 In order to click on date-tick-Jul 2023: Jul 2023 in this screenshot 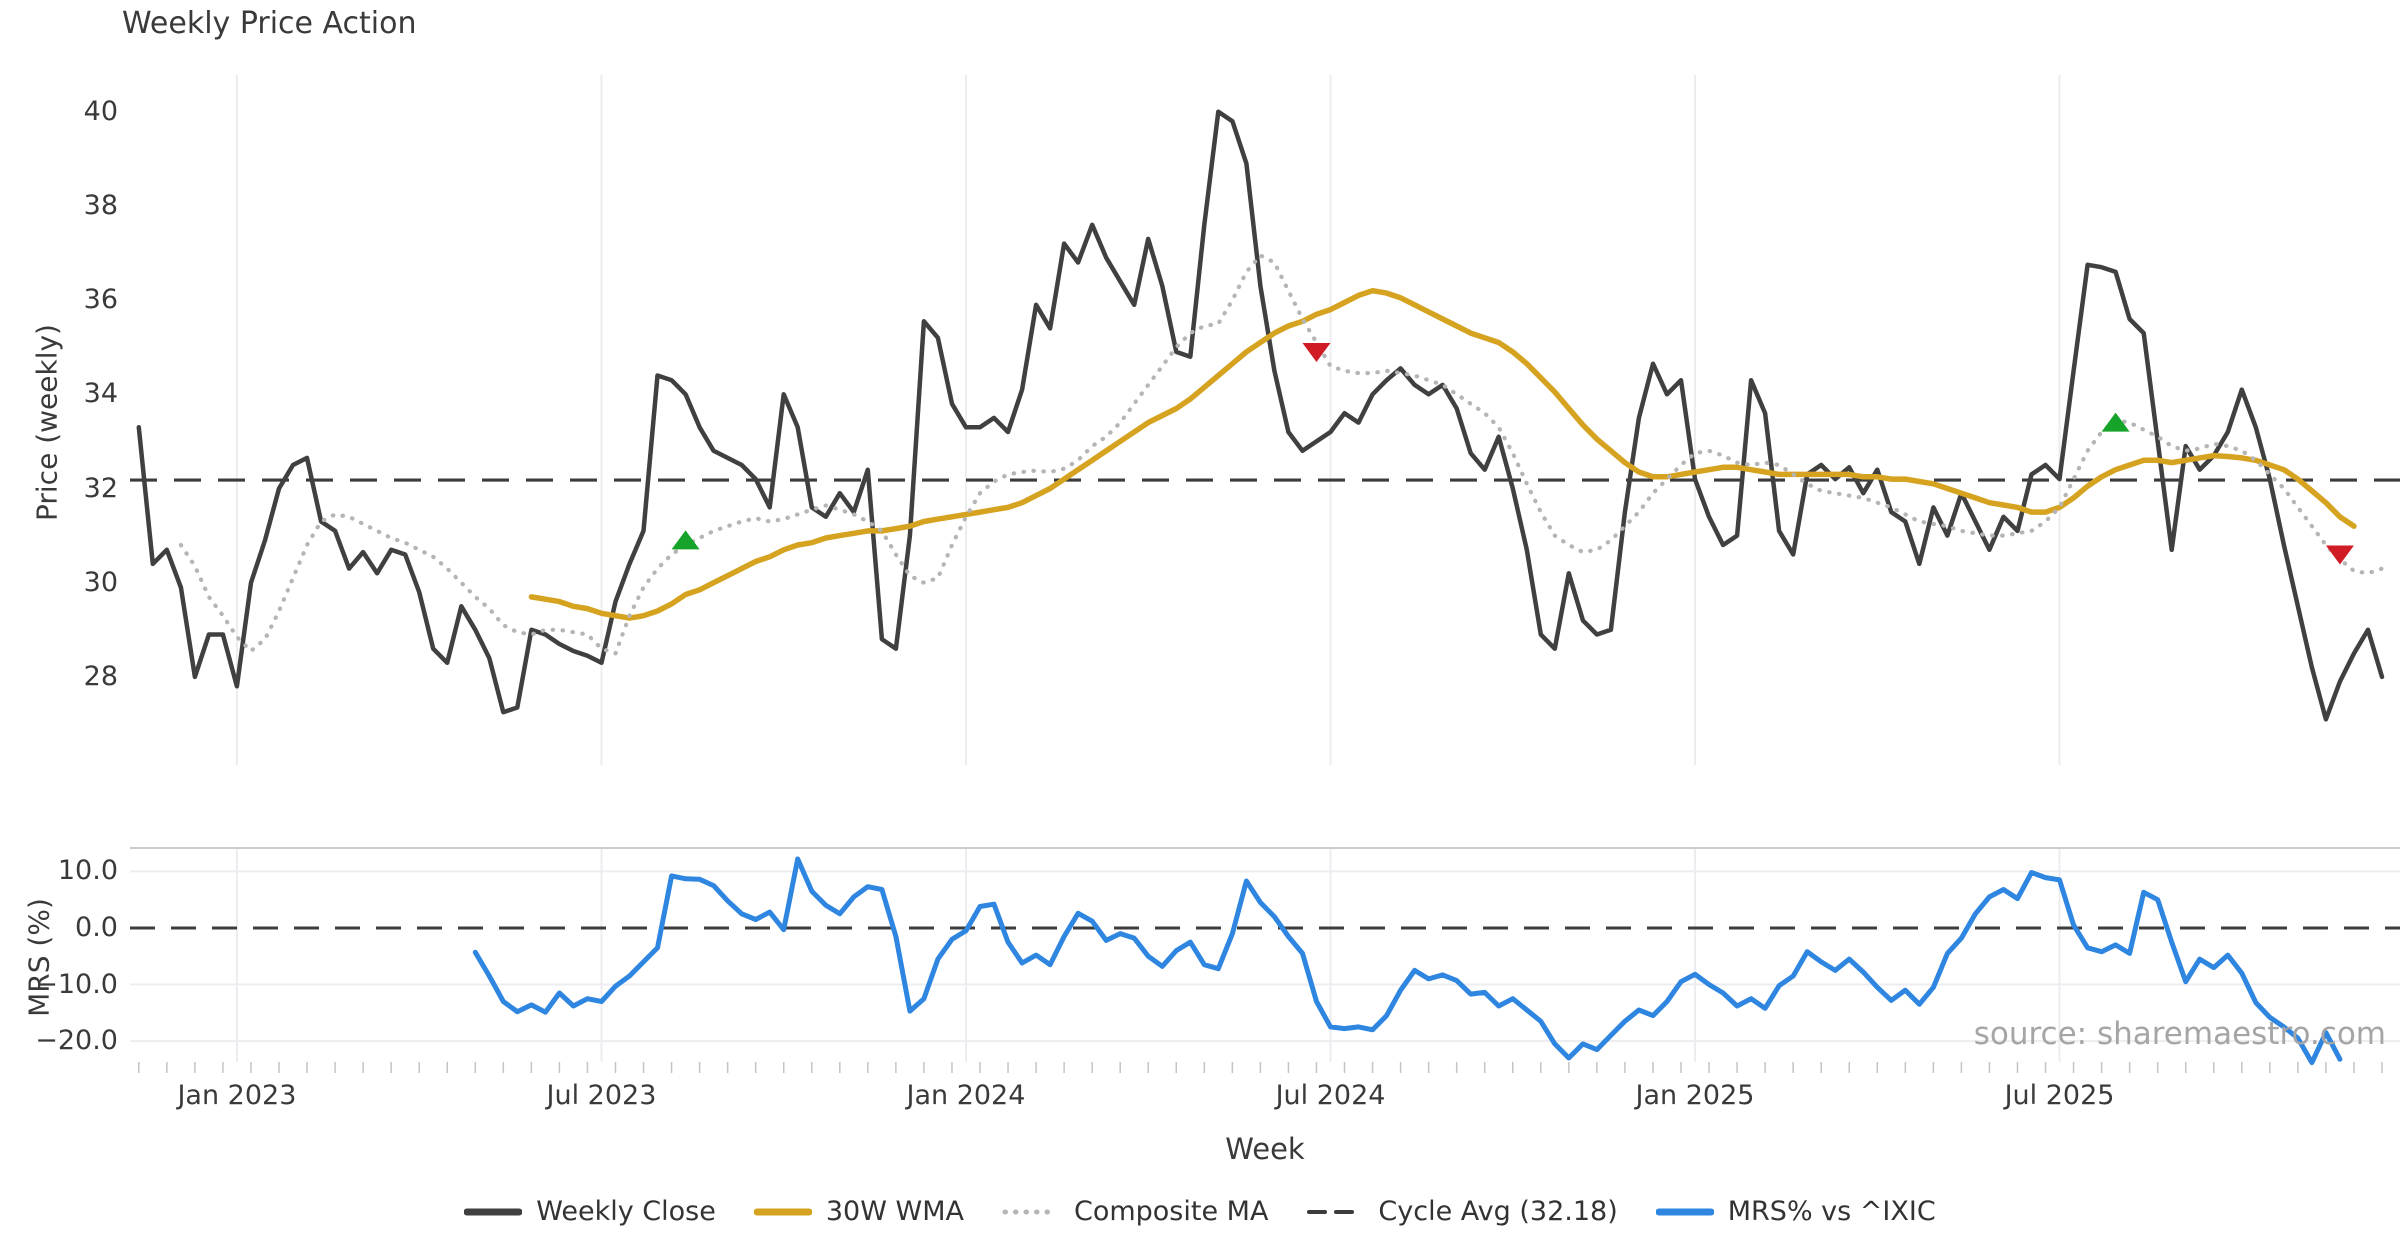, I will do `click(601, 1095)`.